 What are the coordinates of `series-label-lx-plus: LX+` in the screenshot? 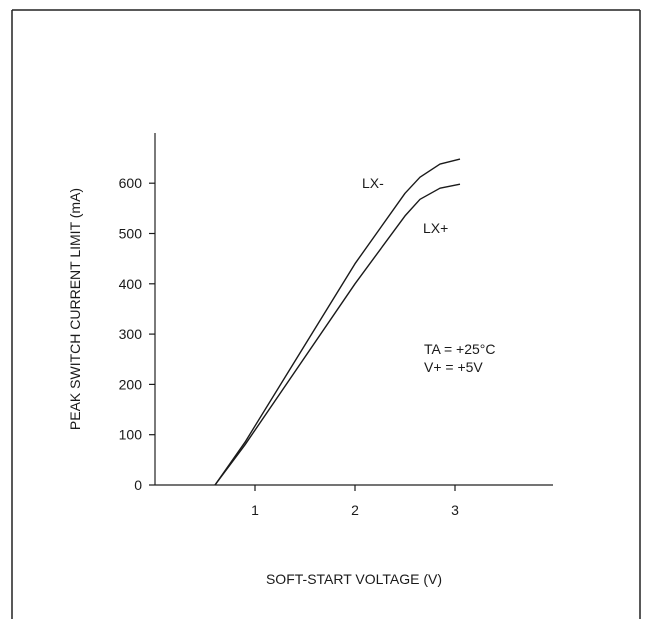 It's located at (435, 228).